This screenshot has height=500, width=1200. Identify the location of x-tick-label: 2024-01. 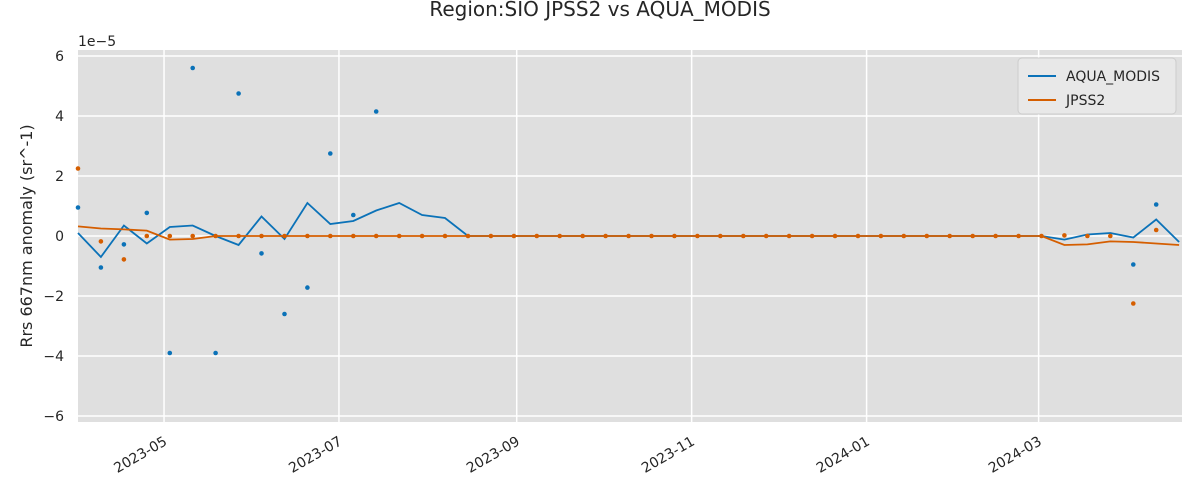
(843, 455).